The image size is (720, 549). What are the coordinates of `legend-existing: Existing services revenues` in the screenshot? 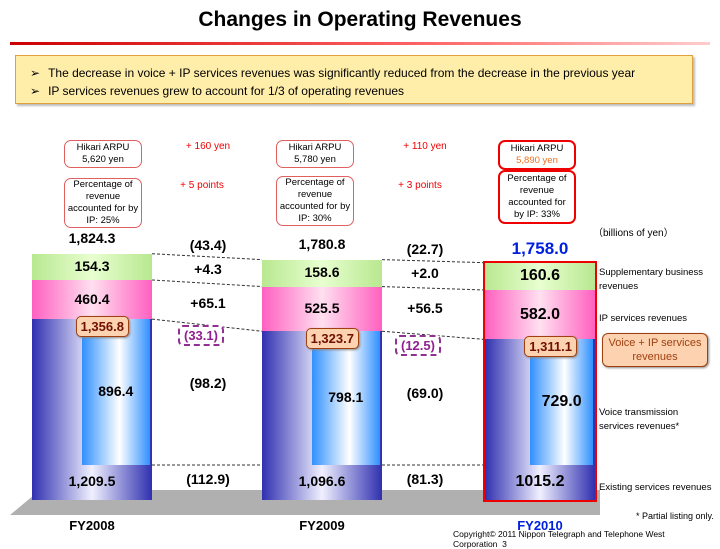 It's located at (655, 487).